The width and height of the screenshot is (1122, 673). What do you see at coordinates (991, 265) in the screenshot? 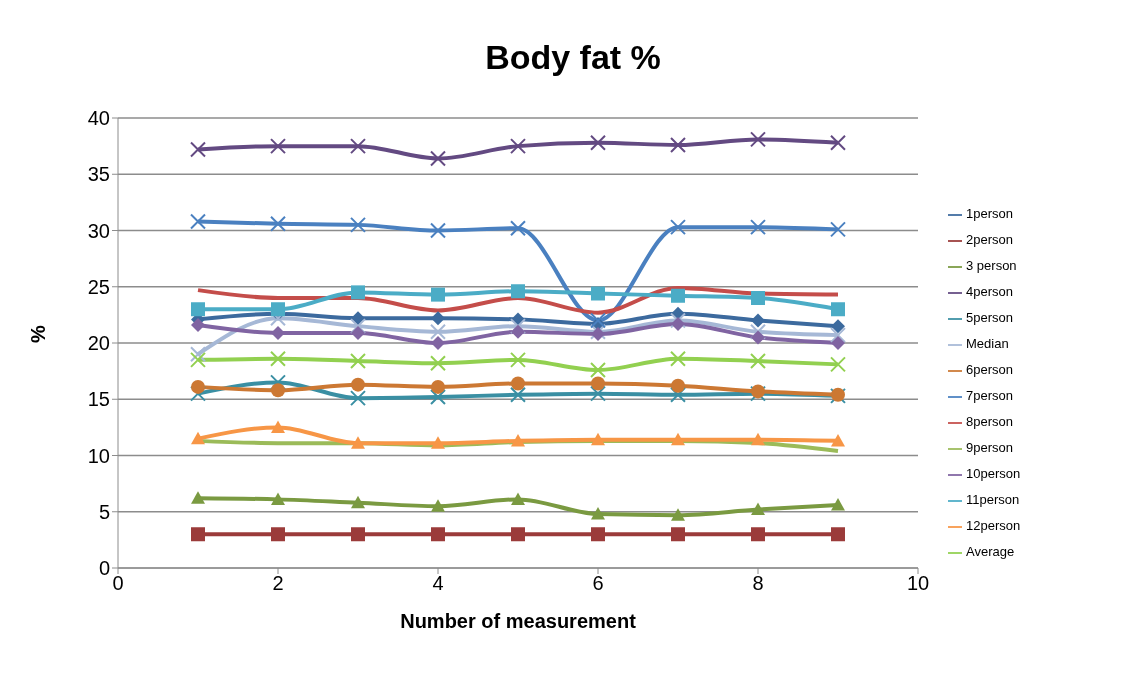
I see `legend-label: 3 person` at bounding box center [991, 265].